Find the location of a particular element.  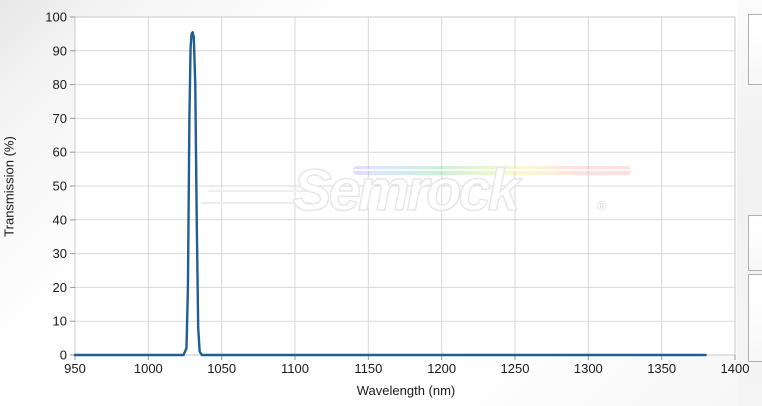

x-tick-label: 1350 is located at coordinates (661, 368).